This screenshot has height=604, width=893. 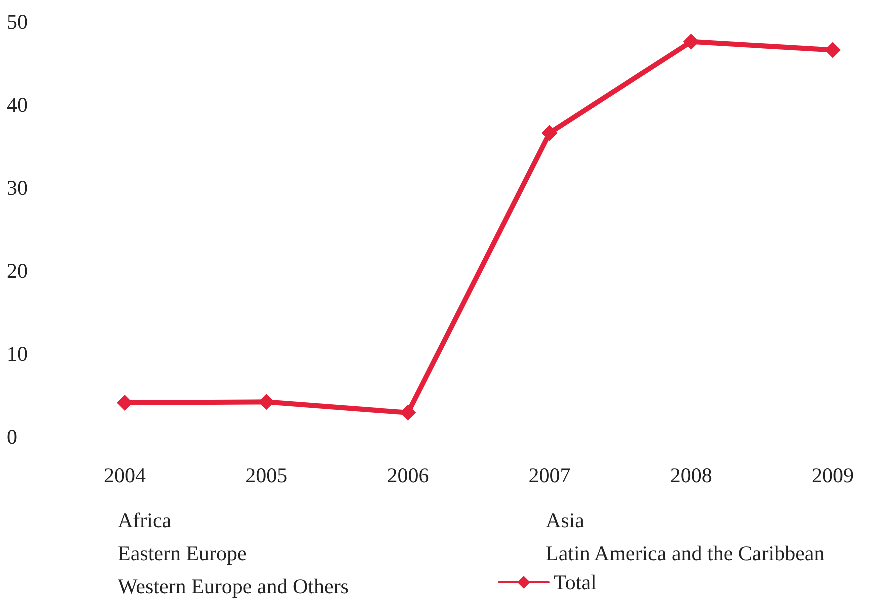 I want to click on text: Asia, so click(x=566, y=520).